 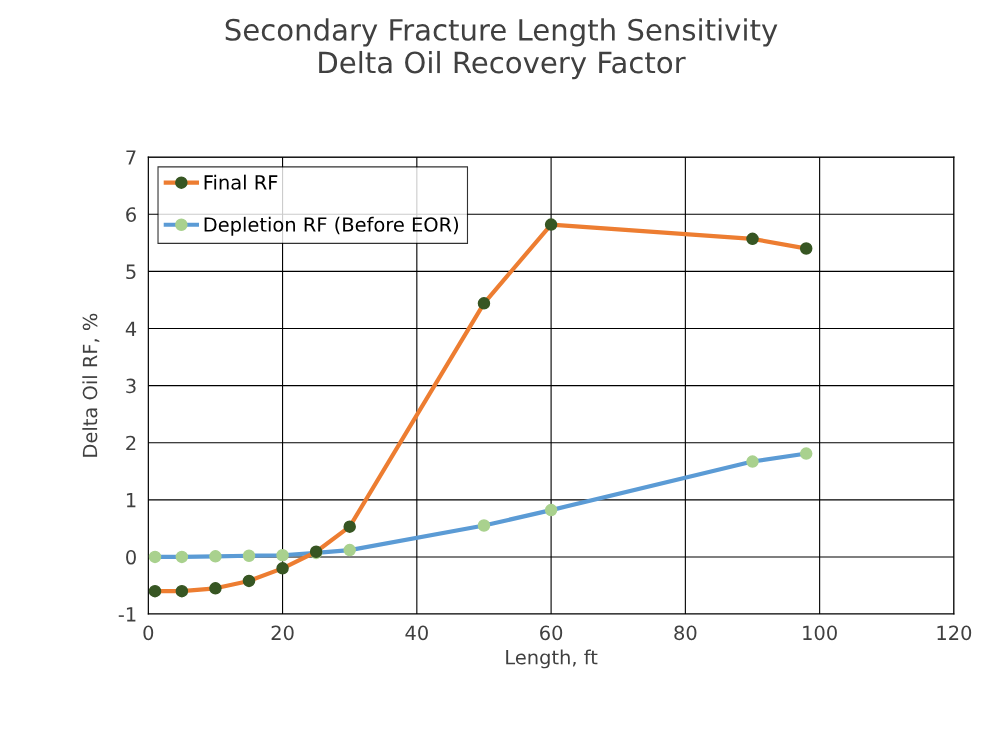 What do you see at coordinates (91, 385) in the screenshot?
I see `y-axis-title: Delta Oil RF, %` at bounding box center [91, 385].